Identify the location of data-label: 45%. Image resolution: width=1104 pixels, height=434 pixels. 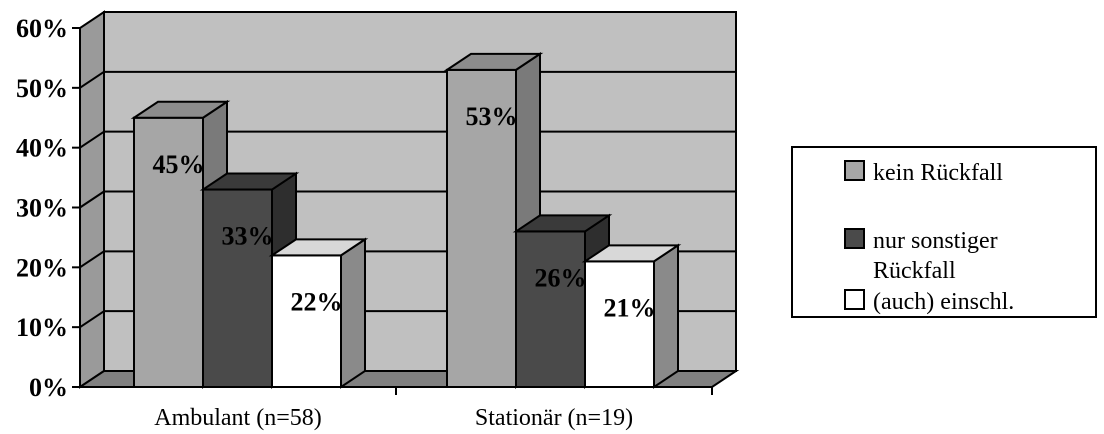
(179, 164).